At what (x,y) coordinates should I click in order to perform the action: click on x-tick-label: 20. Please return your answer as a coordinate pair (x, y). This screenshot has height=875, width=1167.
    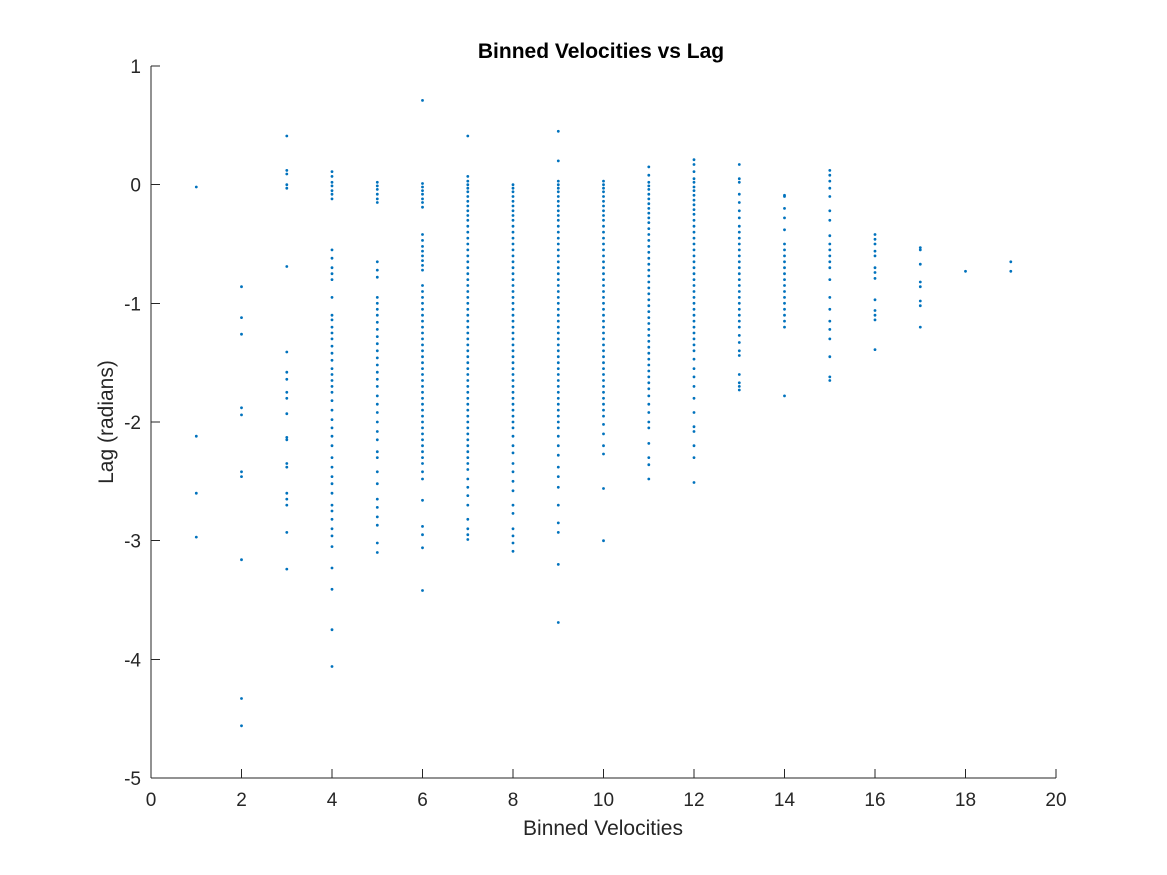
    Looking at the image, I should click on (1055, 800).